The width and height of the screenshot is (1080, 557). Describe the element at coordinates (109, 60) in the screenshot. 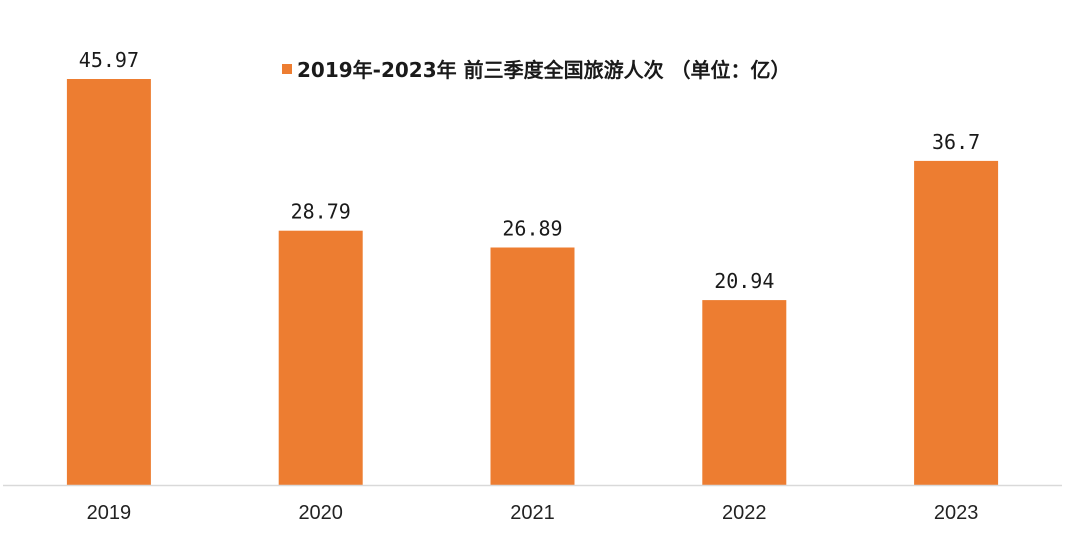

I see `value-label-2019: 45.97` at that location.